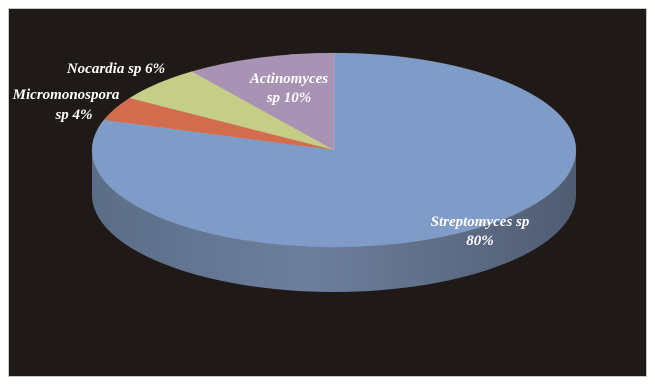 The width and height of the screenshot is (655, 387). I want to click on label-streptomyces-name: Streptomyces sp, so click(480, 222).